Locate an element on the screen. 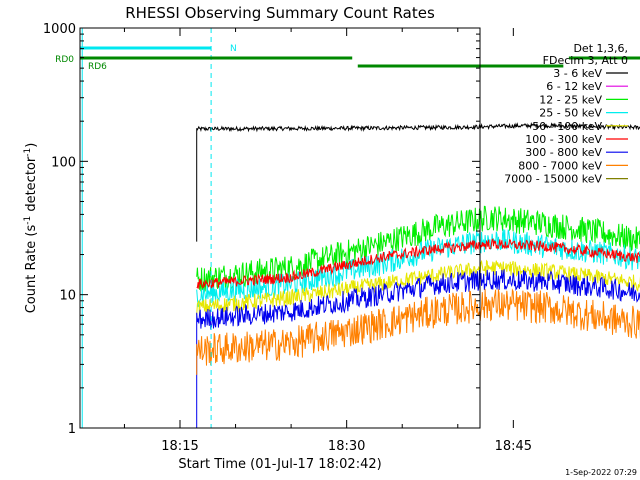 Image resolution: width=640 pixels, height=480 pixels. legend-entry-label: 300 - 800 keV is located at coordinates (563, 152).